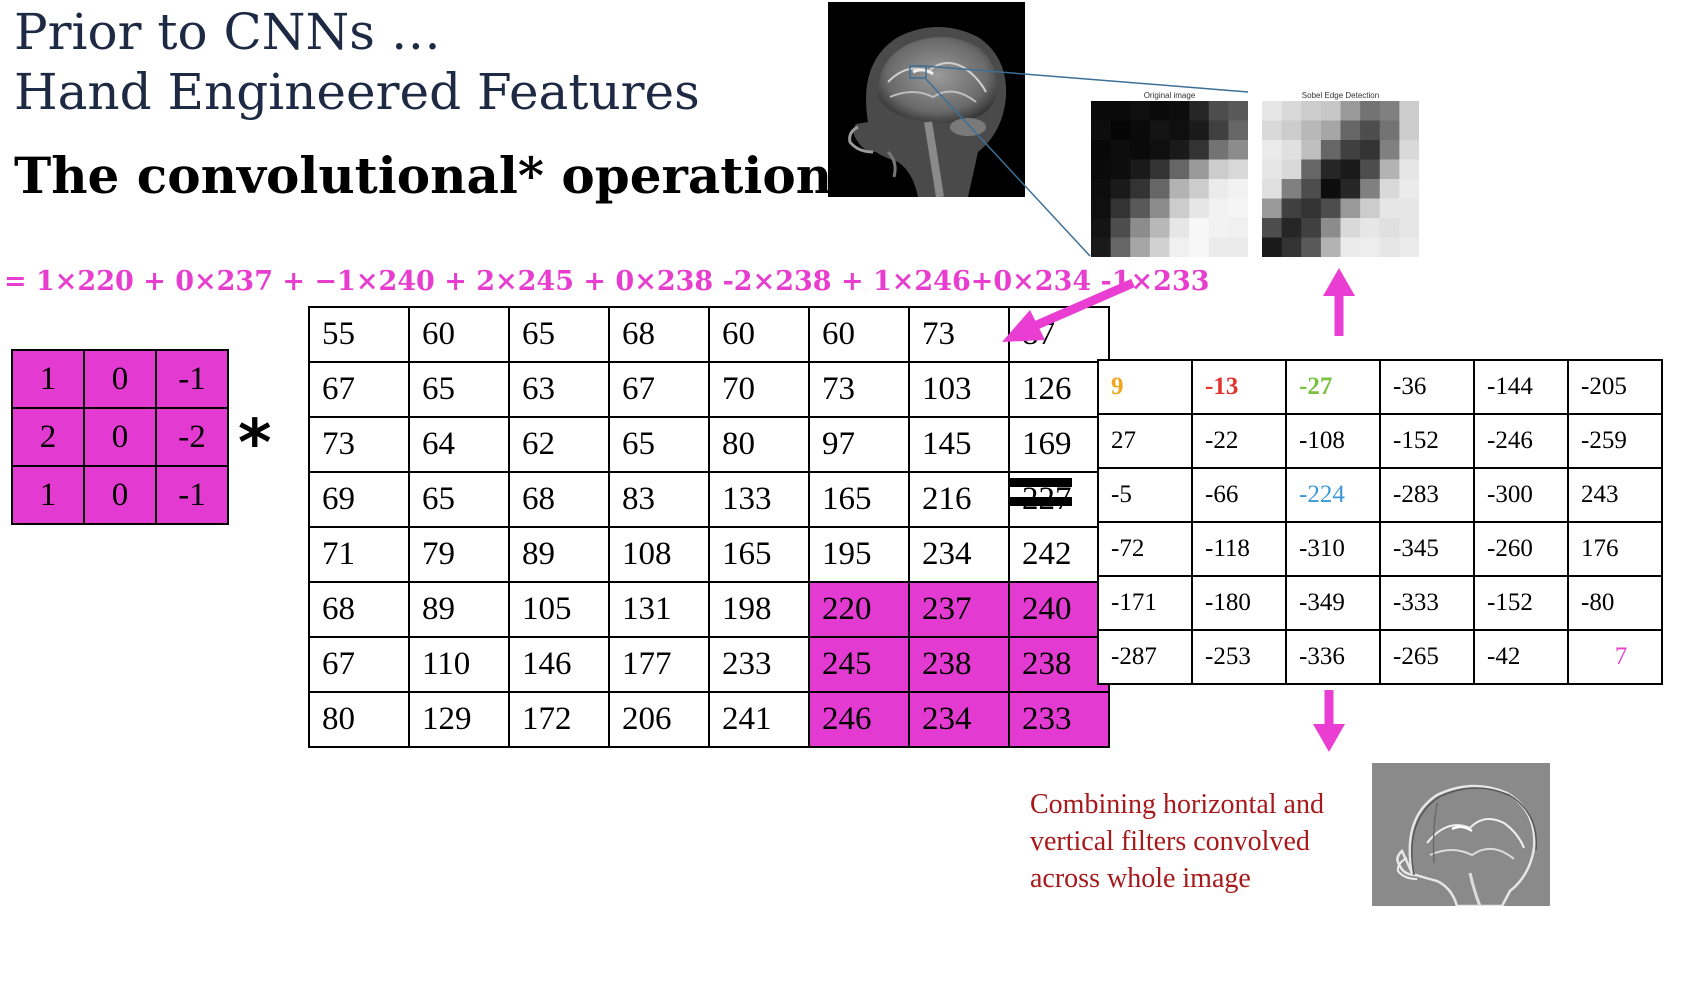  Describe the element at coordinates (1239, 495) in the screenshot. I see `output-cell: -66` at that location.